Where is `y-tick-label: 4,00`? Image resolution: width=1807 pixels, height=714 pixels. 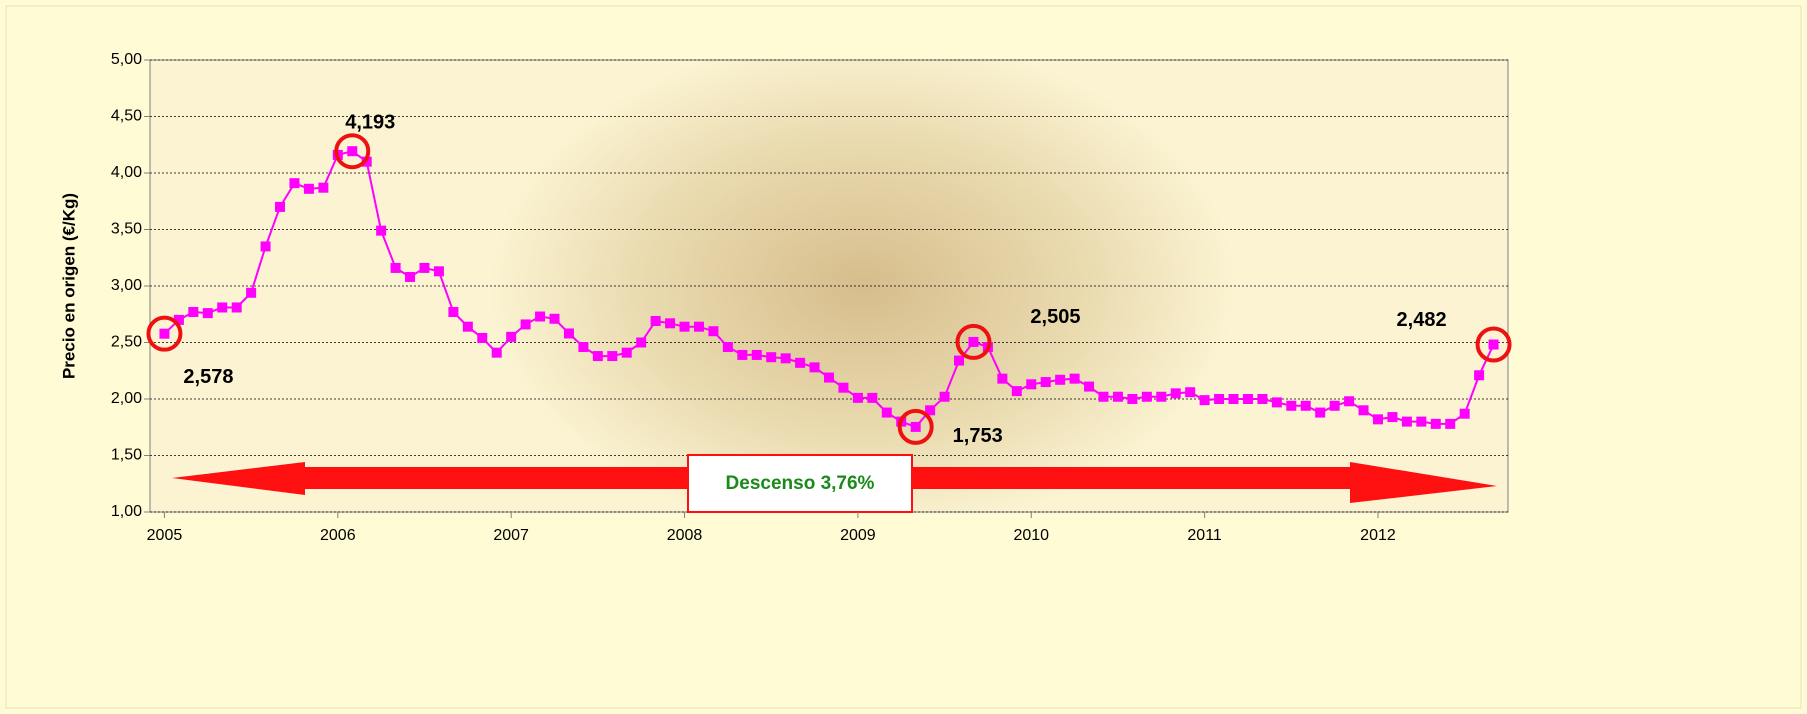 y-tick-label: 4,00 is located at coordinates (126, 172).